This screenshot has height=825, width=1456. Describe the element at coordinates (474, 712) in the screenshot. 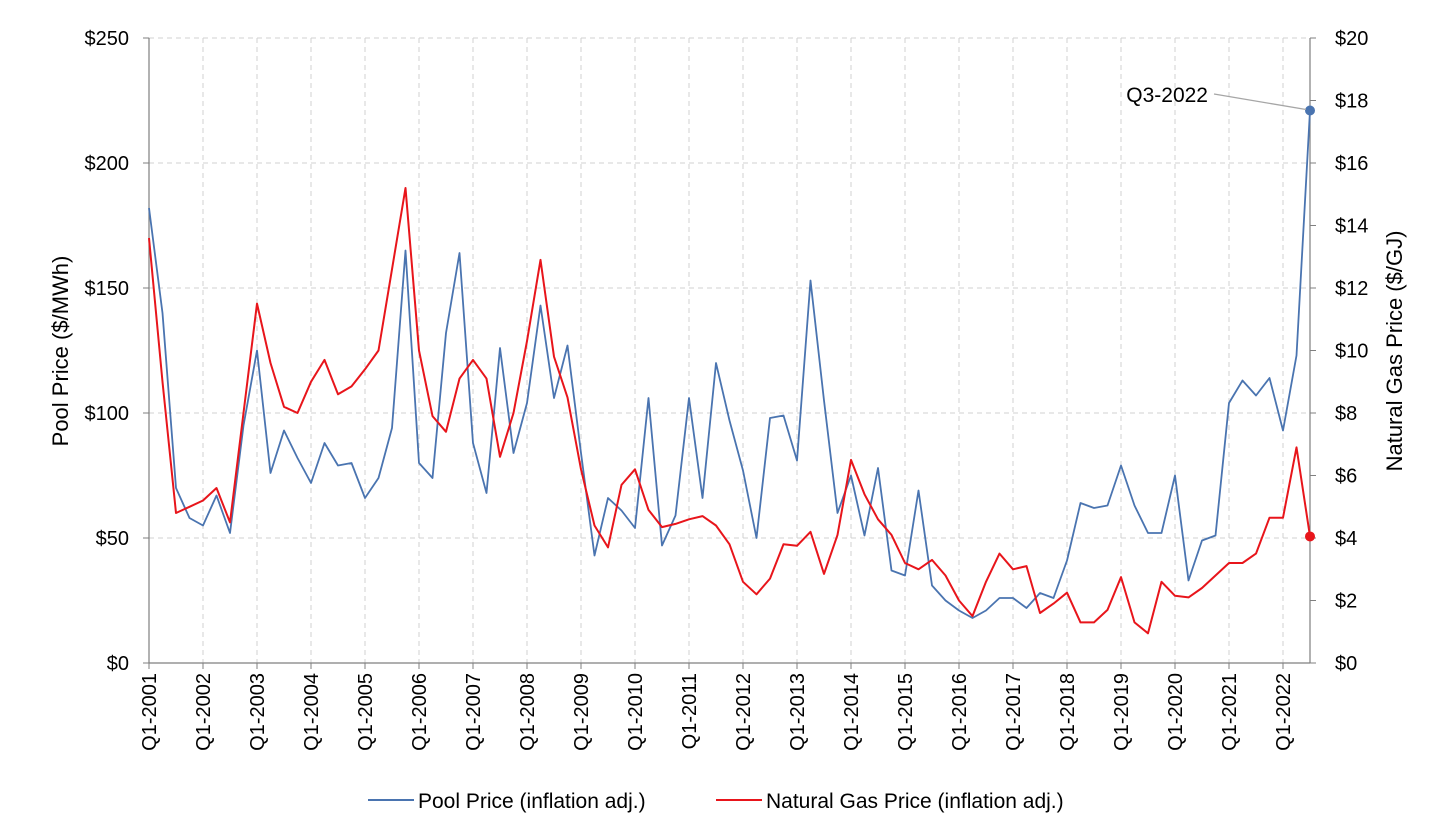

I see `x-tick-label: Q1-2007` at that location.